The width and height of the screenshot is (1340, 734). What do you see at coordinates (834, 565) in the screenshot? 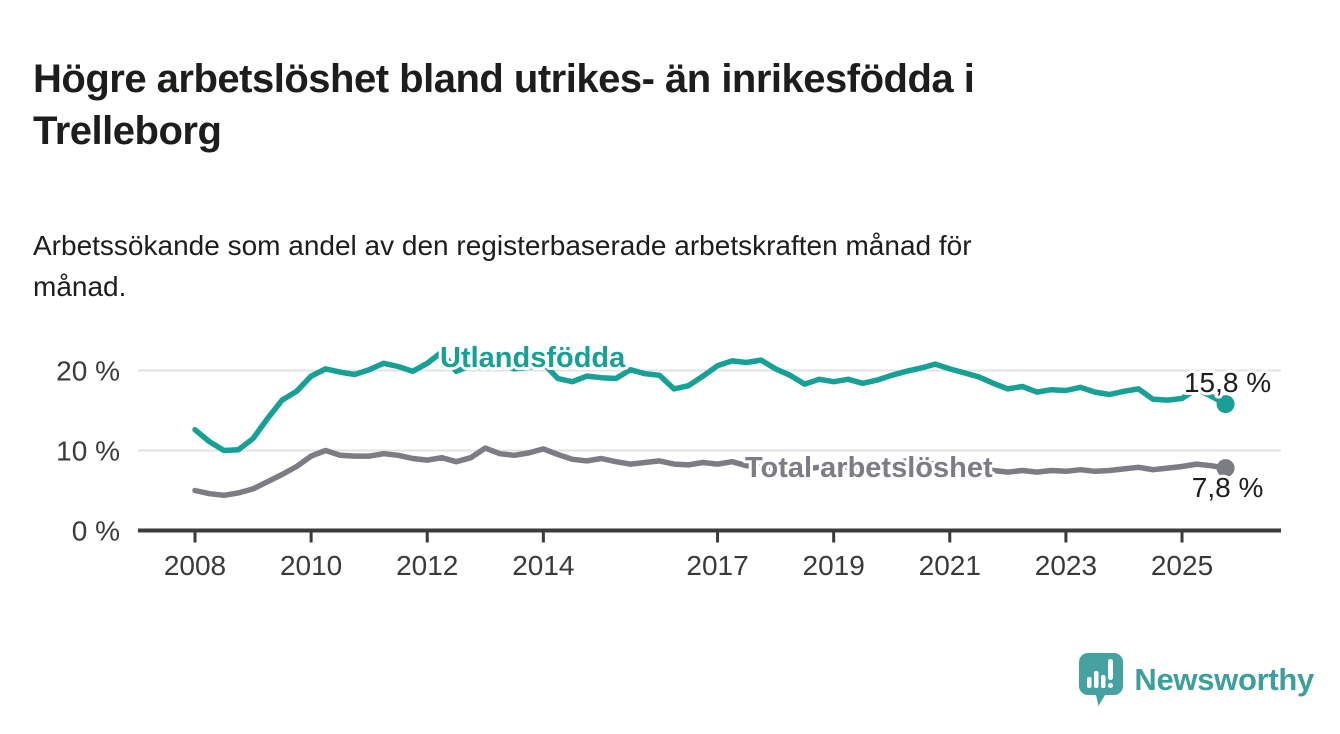
I see `x-tick-label: 2019` at bounding box center [834, 565].